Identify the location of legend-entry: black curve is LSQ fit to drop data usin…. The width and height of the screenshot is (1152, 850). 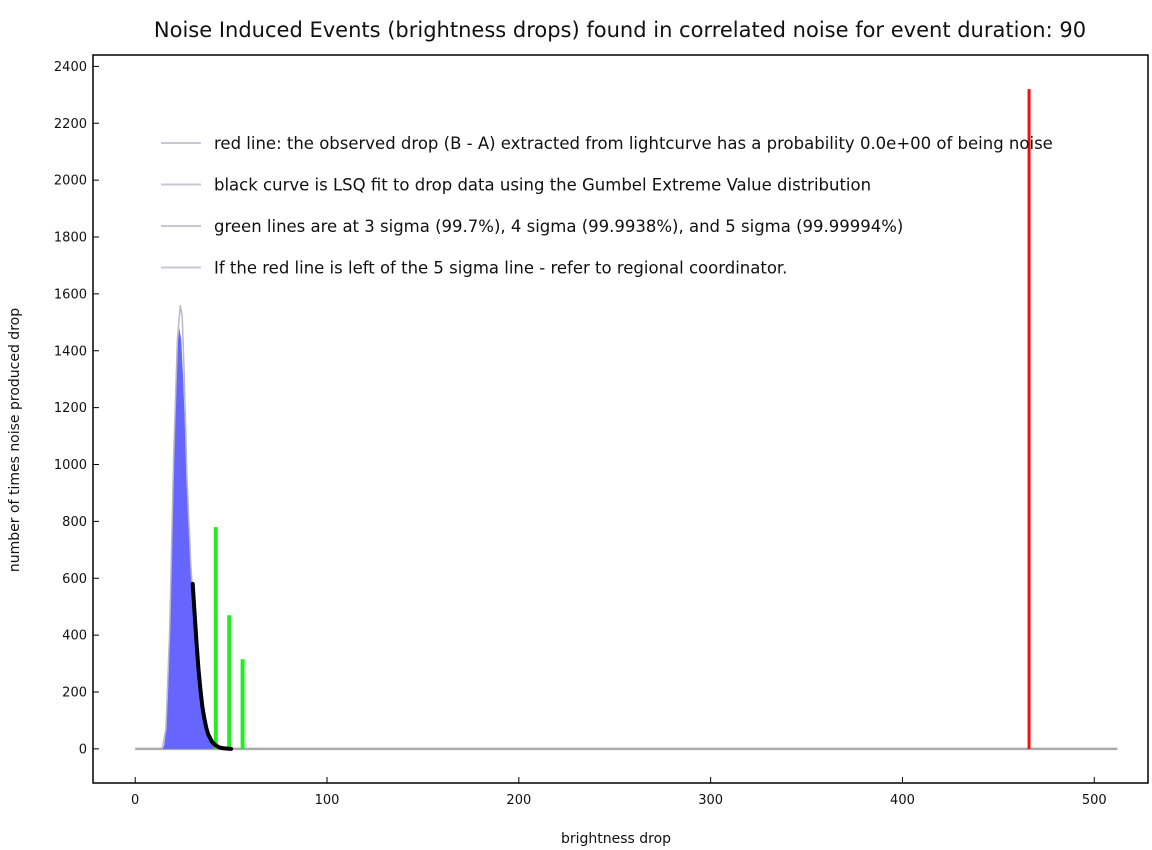
(542, 185).